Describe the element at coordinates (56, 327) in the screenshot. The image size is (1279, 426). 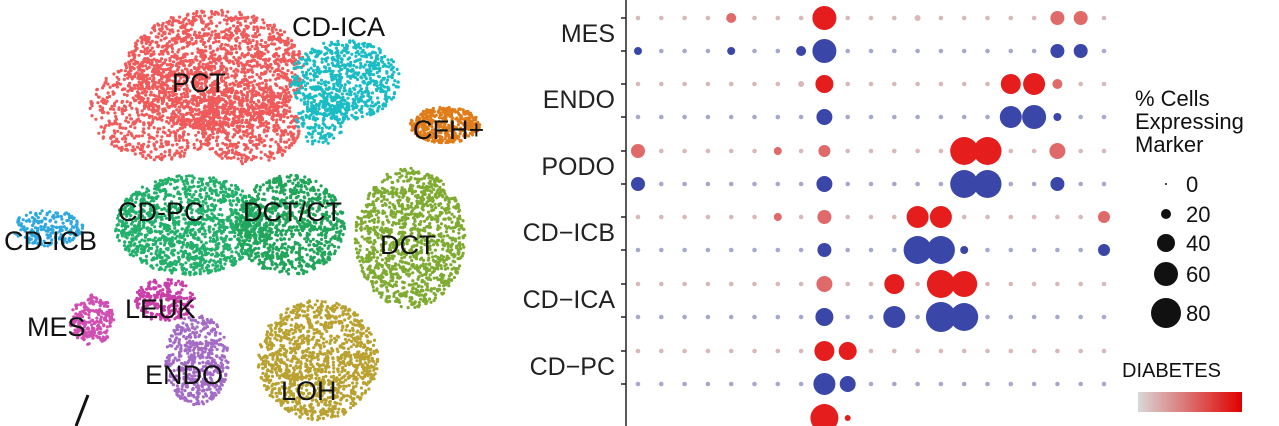
I see `cluster-label-mes: MES` at that location.